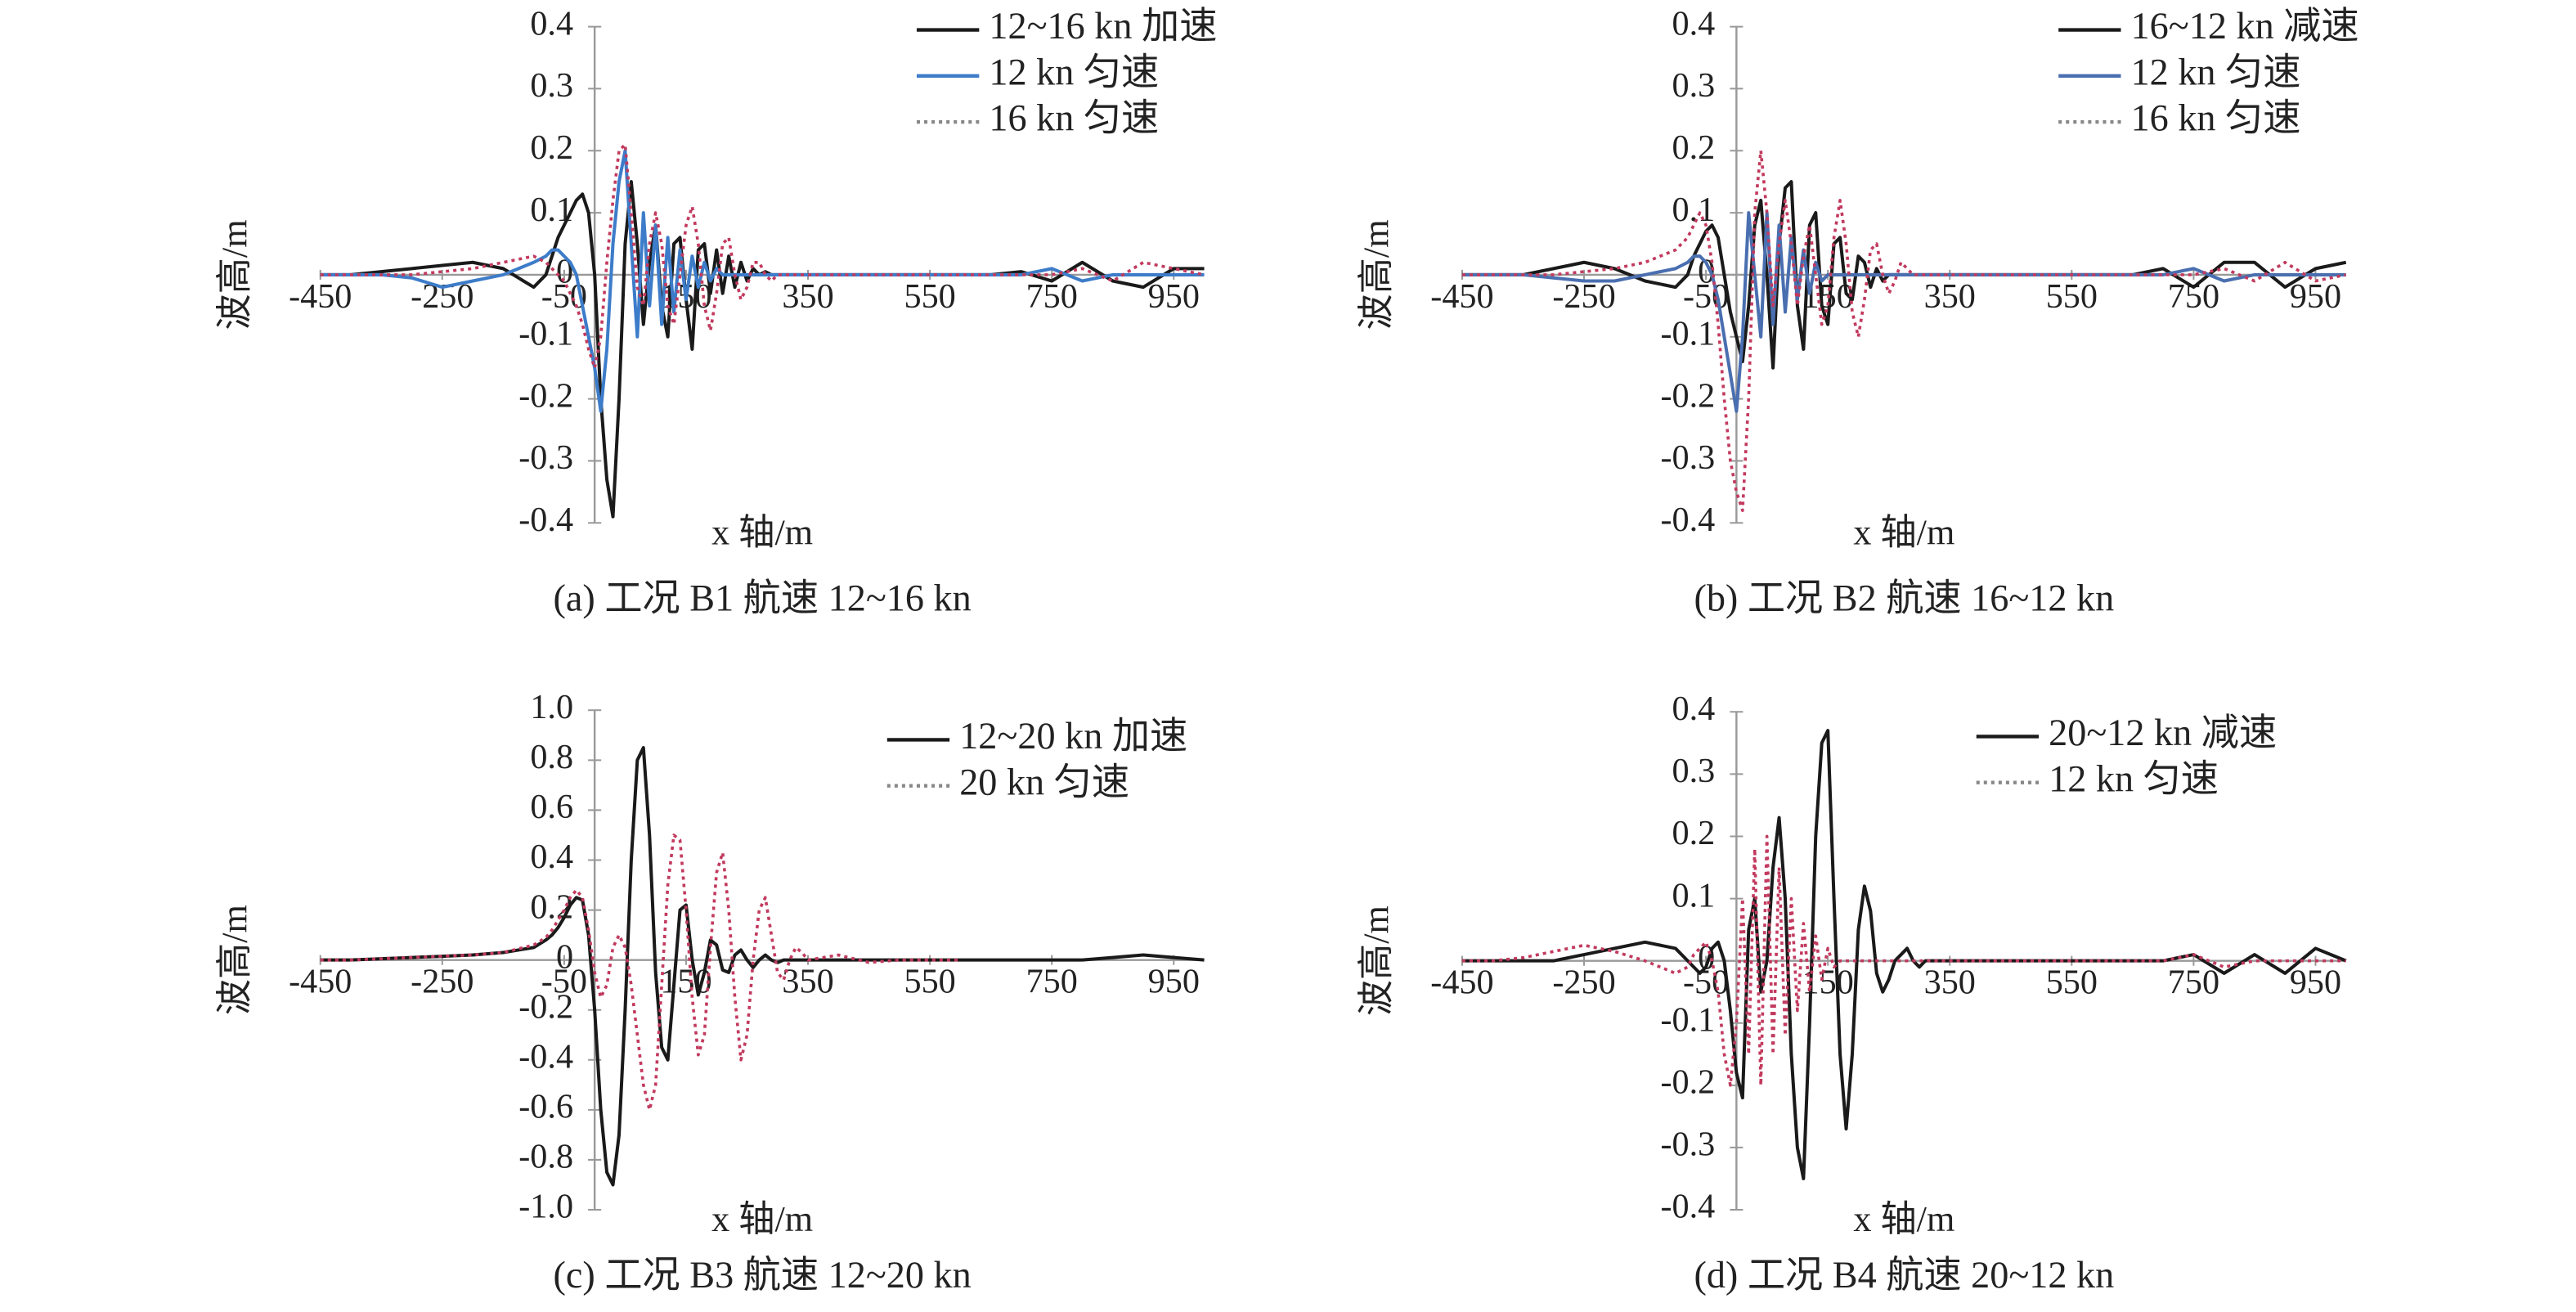 Image resolution: width=2576 pixels, height=1312 pixels. I want to click on chart-title: (b) 工况 B2 航速 16~12 kn, so click(1904, 598).